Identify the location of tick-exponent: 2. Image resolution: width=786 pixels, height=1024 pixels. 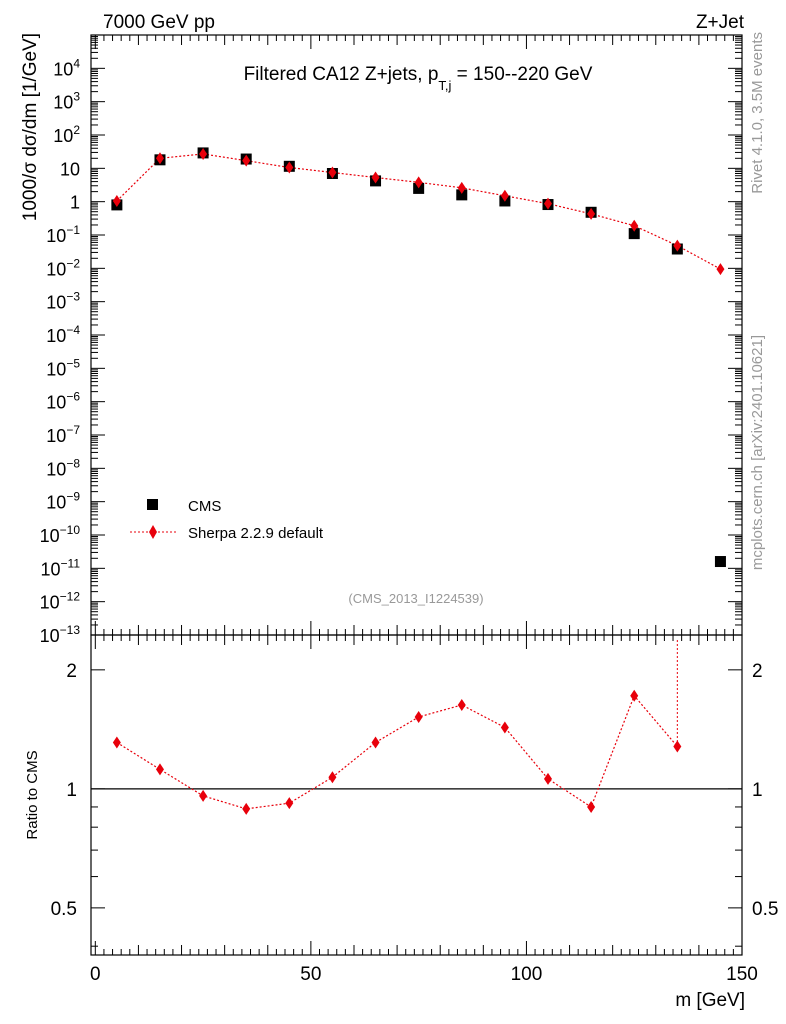
(76, 130).